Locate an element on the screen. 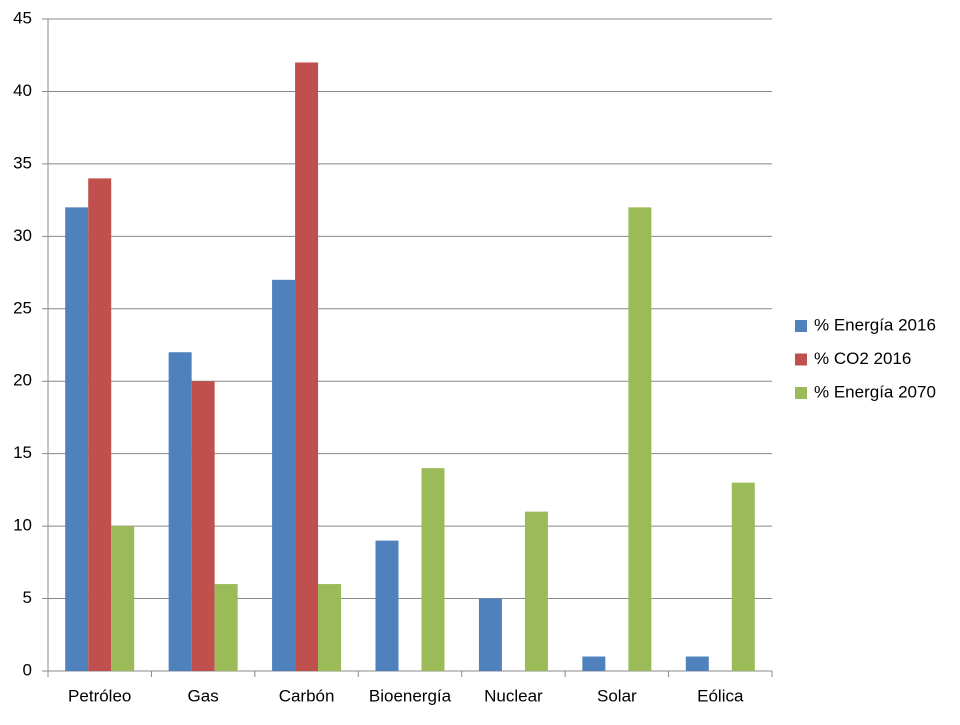  x-tick-label: Bioenergía is located at coordinates (410, 695).